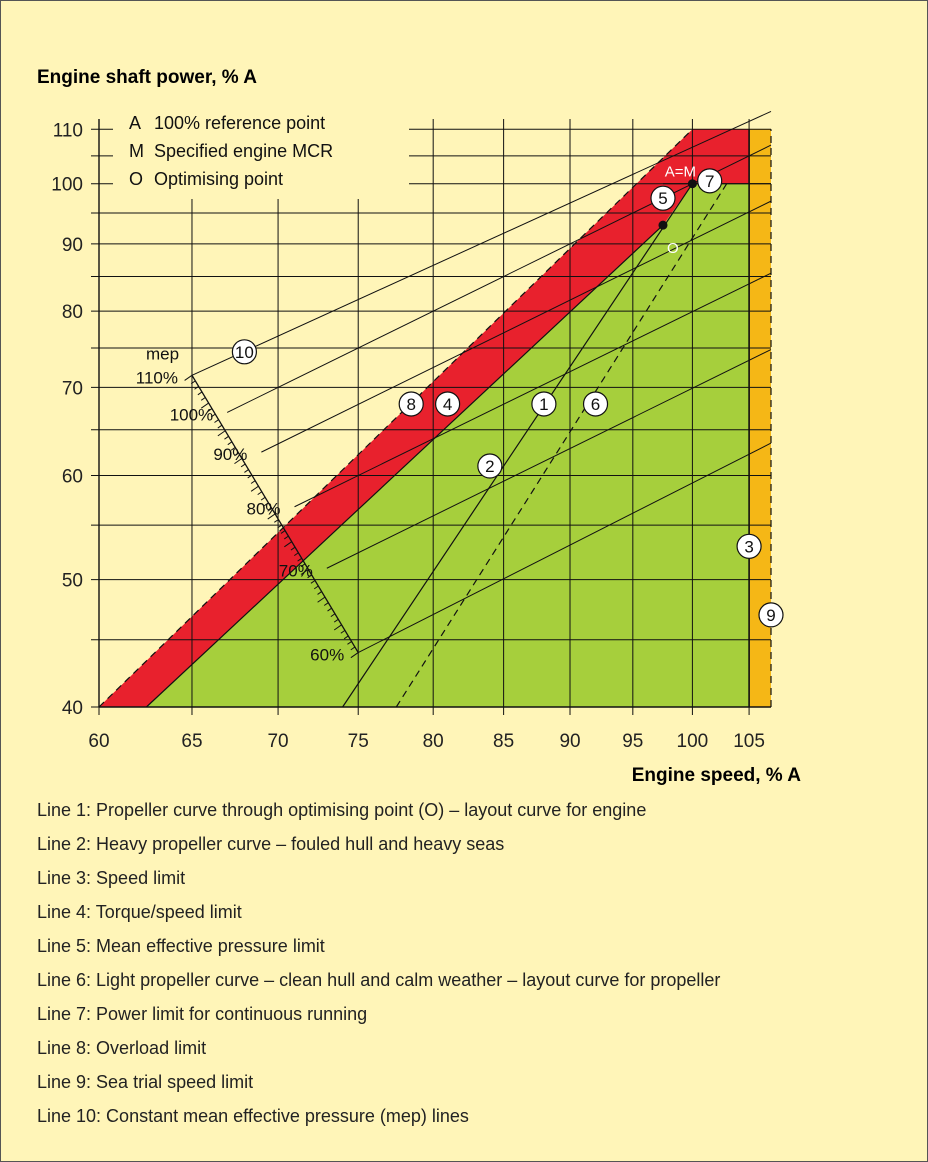 The height and width of the screenshot is (1162, 928). I want to click on marker-10-circle, so click(244, 352).